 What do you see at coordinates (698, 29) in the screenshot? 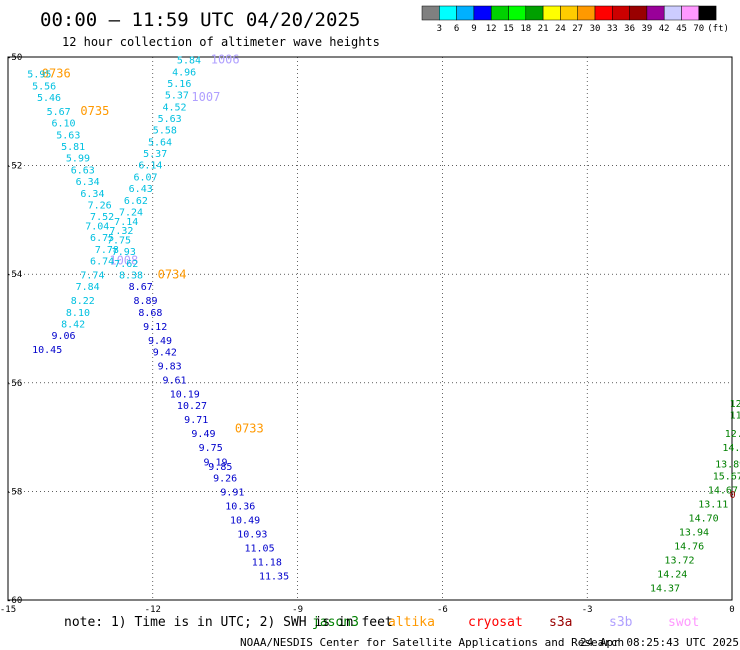
I see `legend-label: 70` at bounding box center [698, 29].